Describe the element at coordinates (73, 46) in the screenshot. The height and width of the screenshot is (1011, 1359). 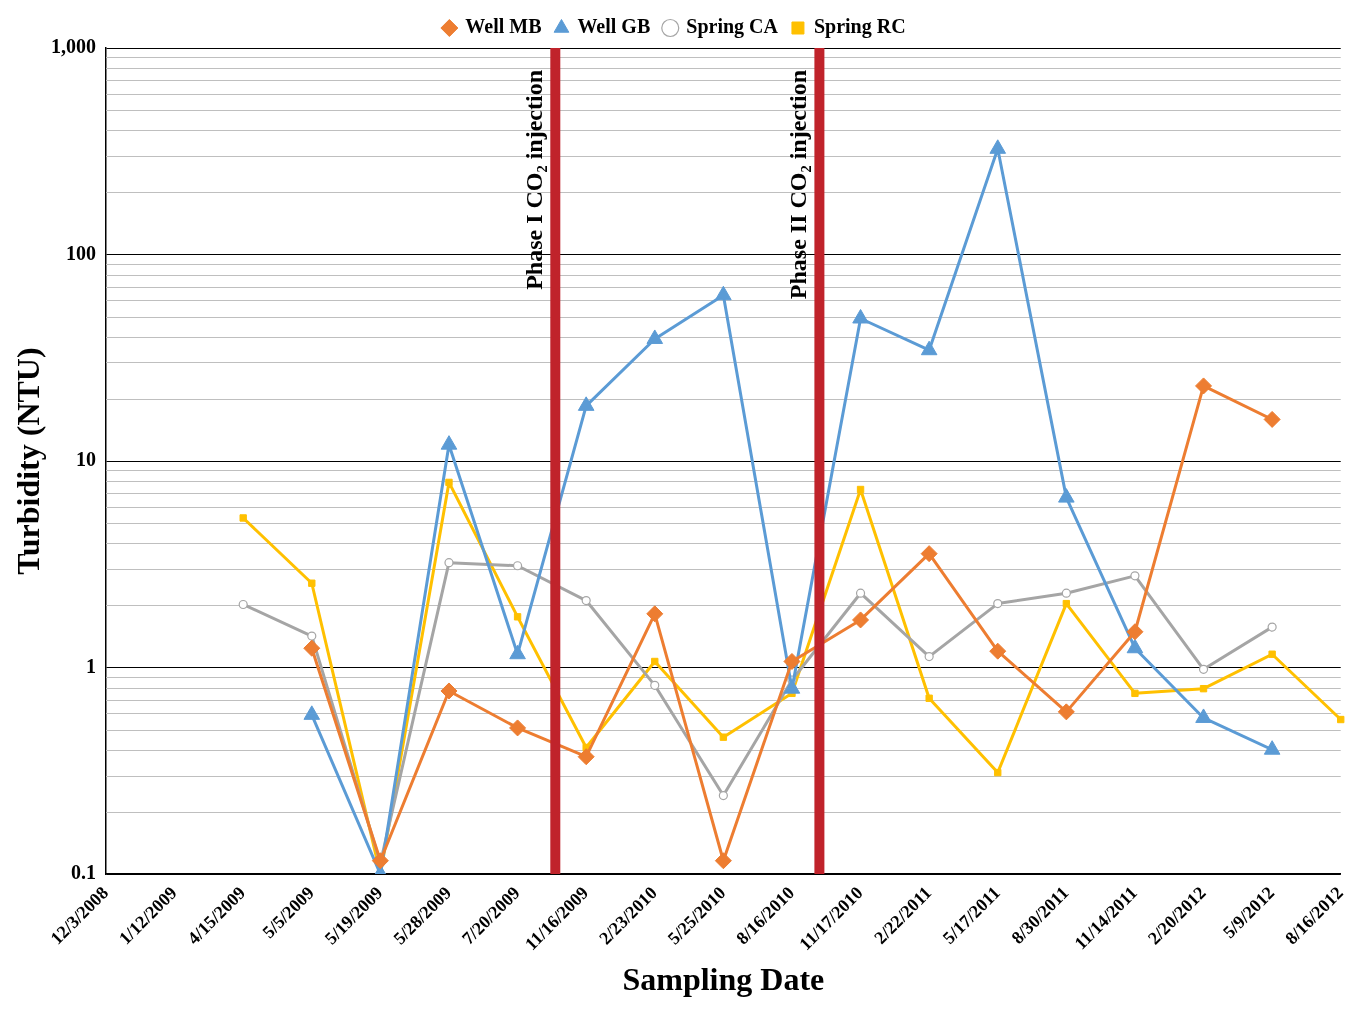
I see `y-tick-label: 1,000` at that location.